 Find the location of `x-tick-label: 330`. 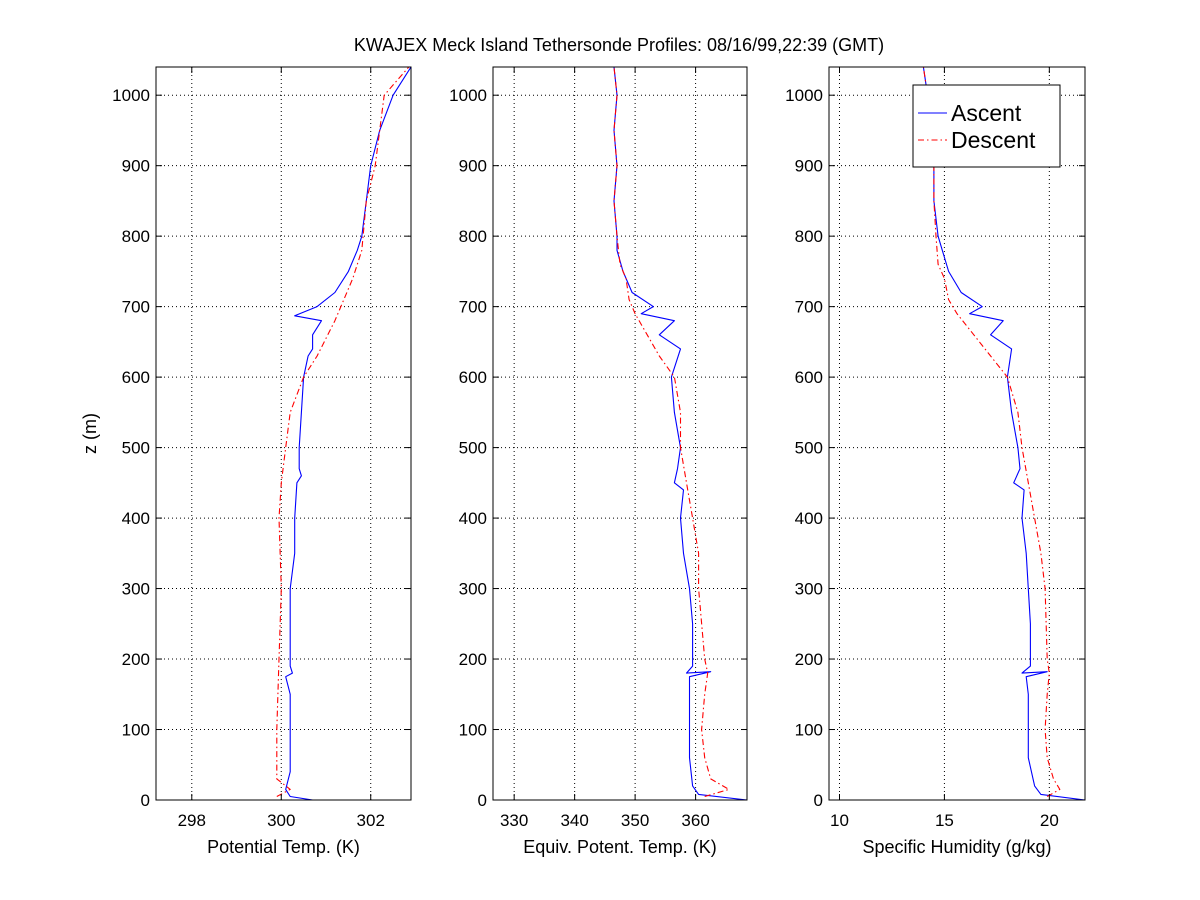

x-tick-label: 330 is located at coordinates (514, 820).